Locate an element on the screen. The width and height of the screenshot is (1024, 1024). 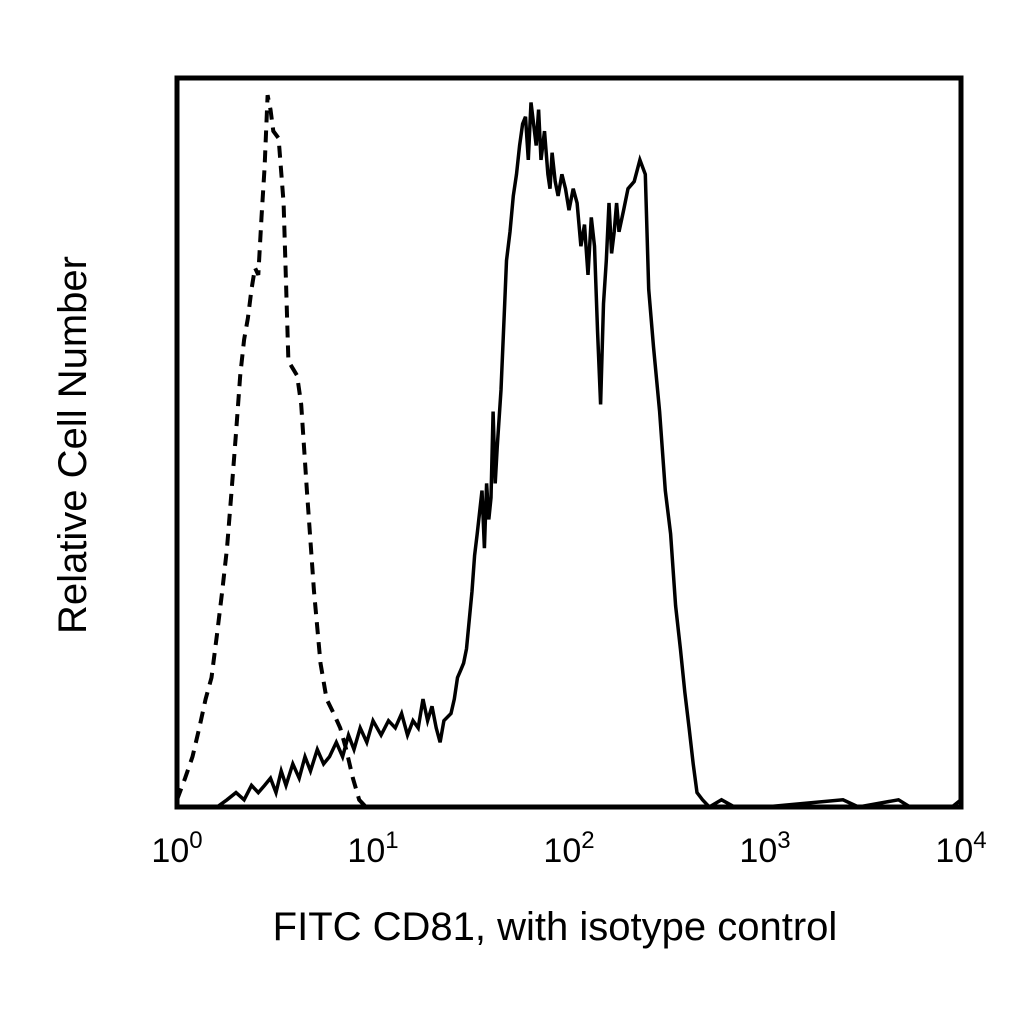
isotype-control-series is located at coordinates (274, 451).